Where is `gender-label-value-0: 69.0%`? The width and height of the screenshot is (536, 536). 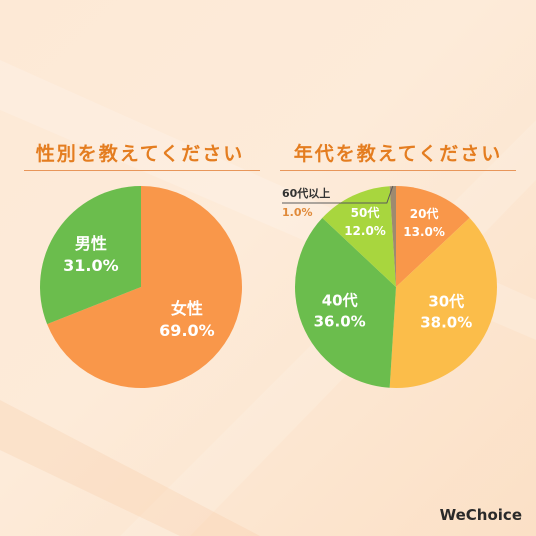
gender-label-value-0: 69.0% is located at coordinates (187, 330).